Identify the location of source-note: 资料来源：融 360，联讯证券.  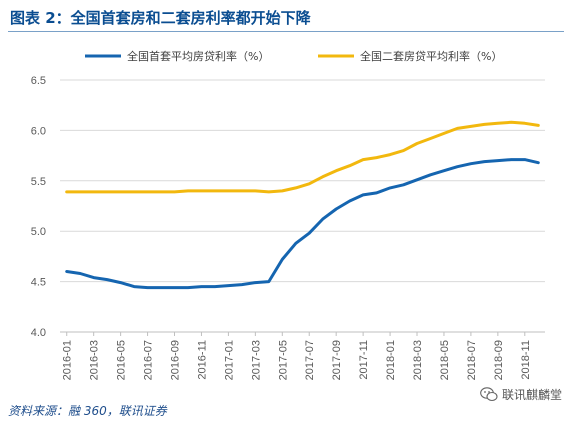
(87, 411).